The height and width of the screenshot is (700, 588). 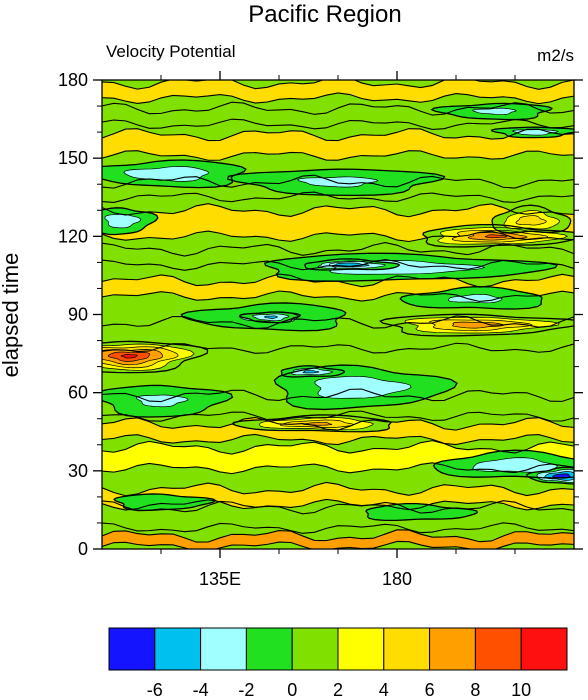 I want to click on x-tick-label: 135E, so click(x=220, y=579).